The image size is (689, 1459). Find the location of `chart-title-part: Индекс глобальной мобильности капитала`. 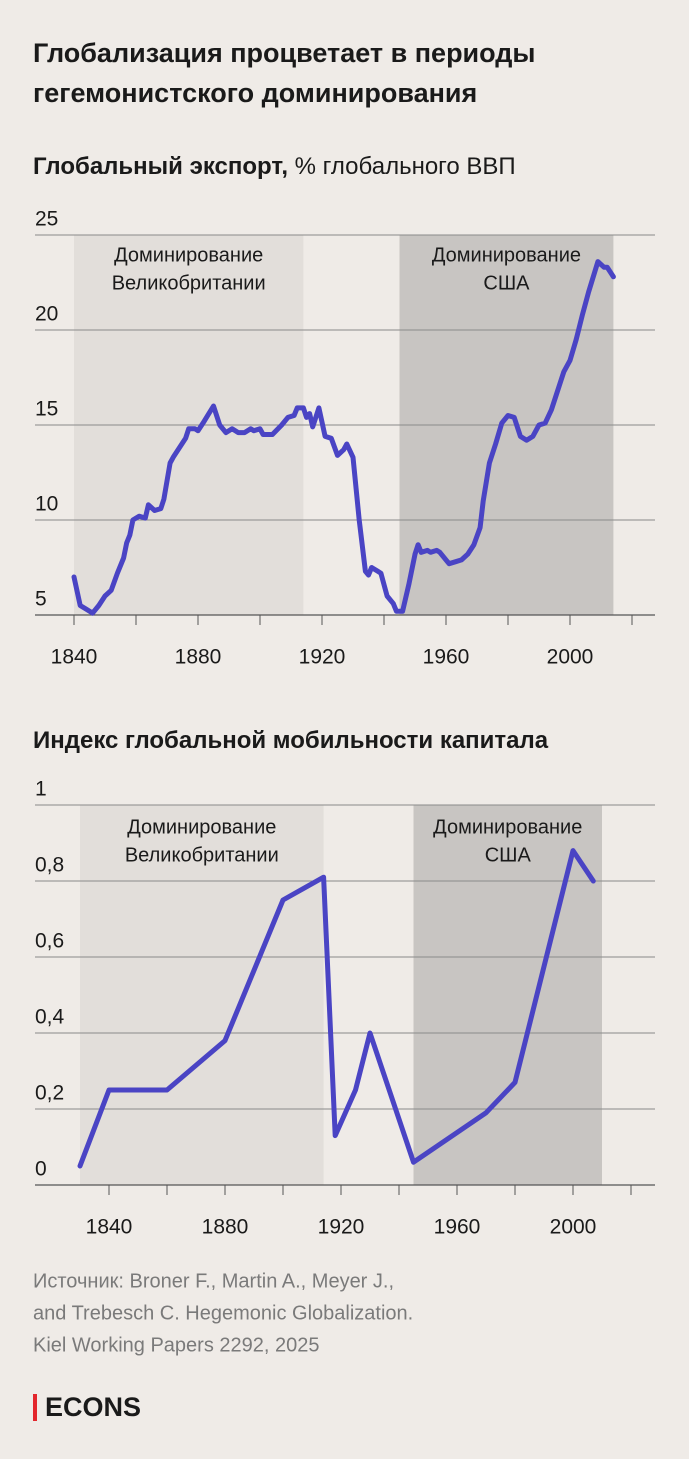

chart-title-part: Индекс глобальной мобильности капитала is located at coordinates (291, 740).